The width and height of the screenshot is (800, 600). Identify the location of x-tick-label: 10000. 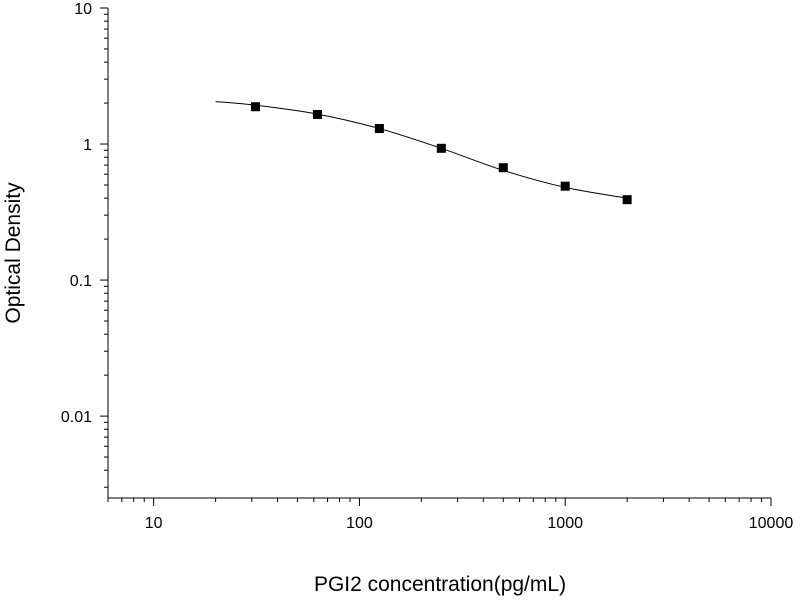
(771, 523).